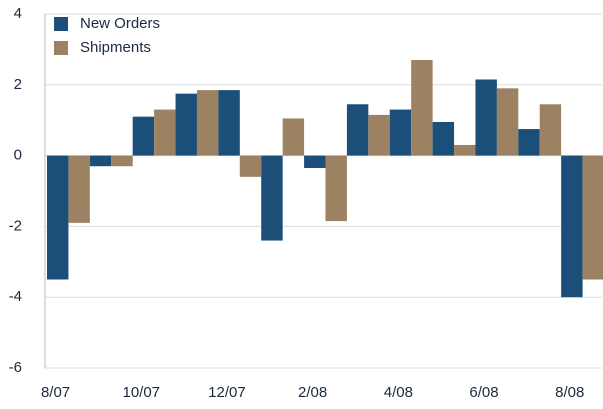 The image size is (603, 409). What do you see at coordinates (141, 392) in the screenshot?
I see `x-tick-label: 10/07` at bounding box center [141, 392].